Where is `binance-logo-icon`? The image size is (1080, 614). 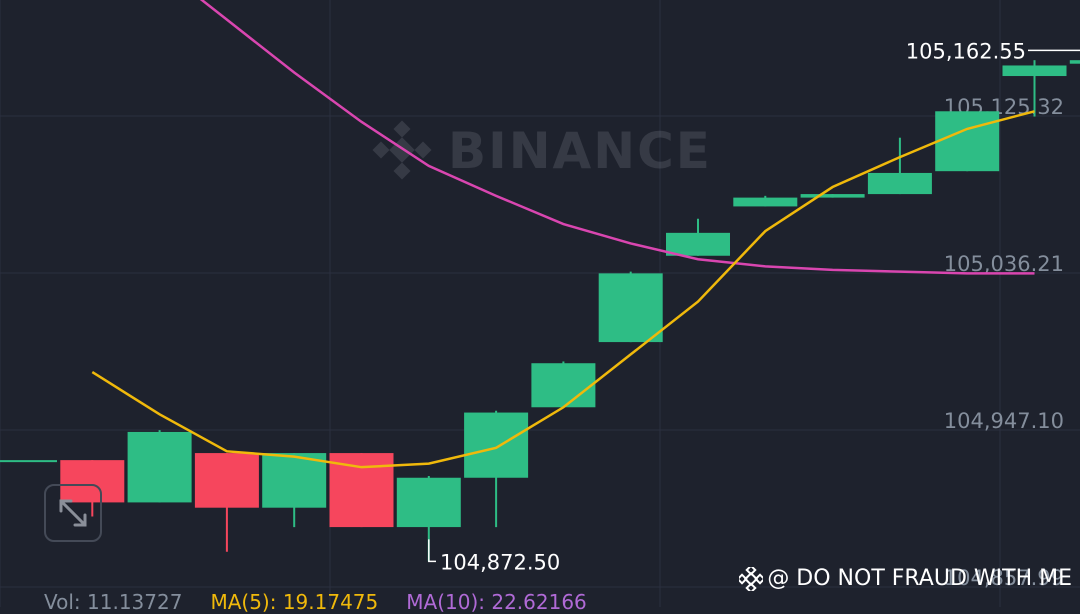
binance-logo-icon is located at coordinates (751, 578).